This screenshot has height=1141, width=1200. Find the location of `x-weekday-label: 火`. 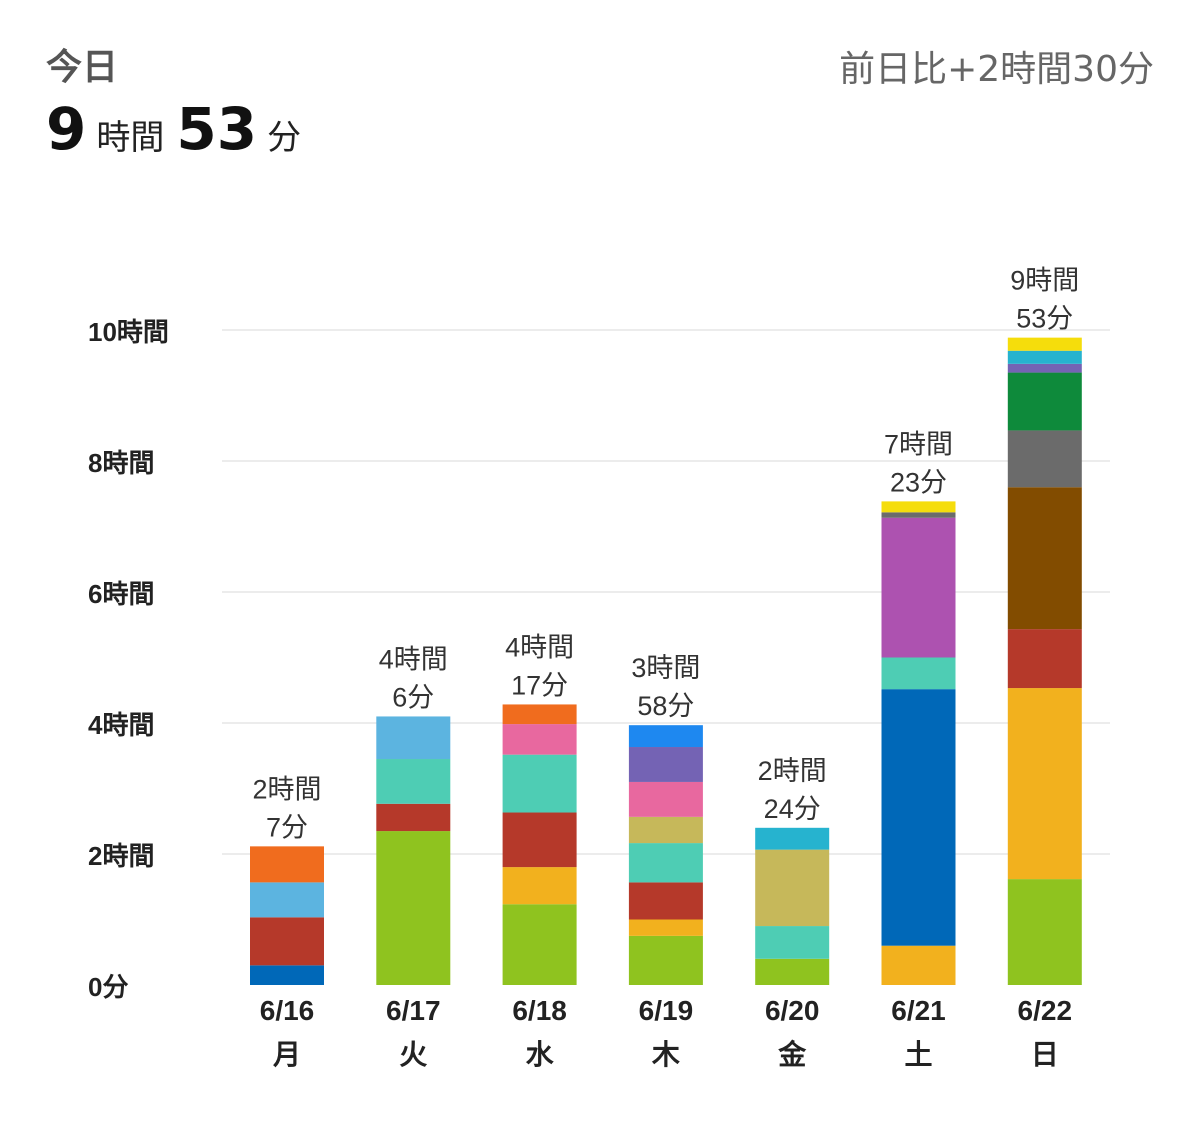

x-weekday-label: 火 is located at coordinates (413, 1054).